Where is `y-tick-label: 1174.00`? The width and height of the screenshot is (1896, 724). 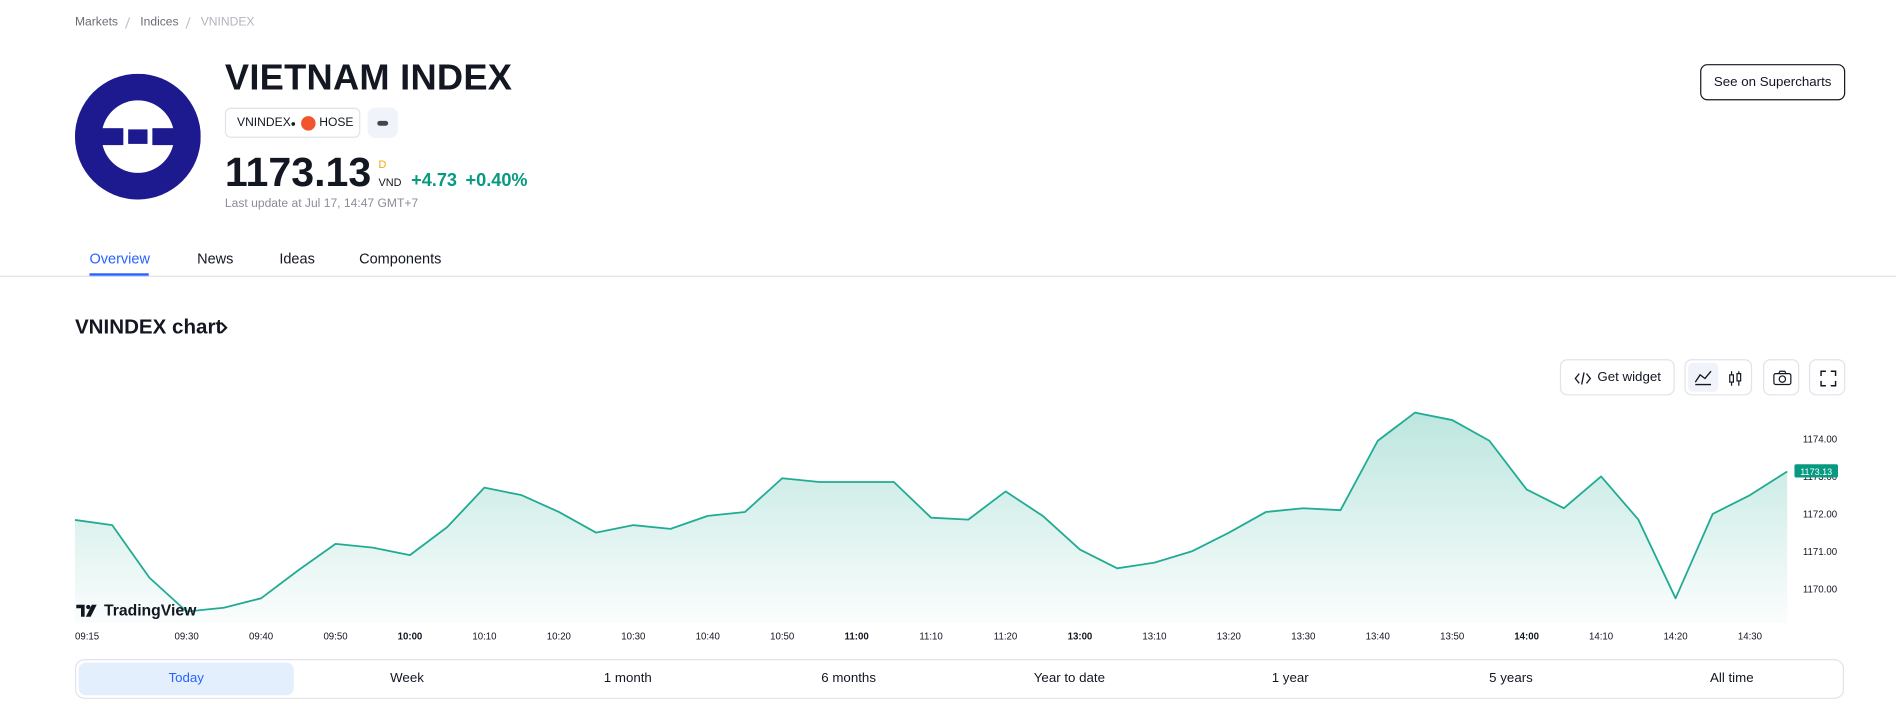
y-tick-label: 1174.00 is located at coordinates (1820, 439).